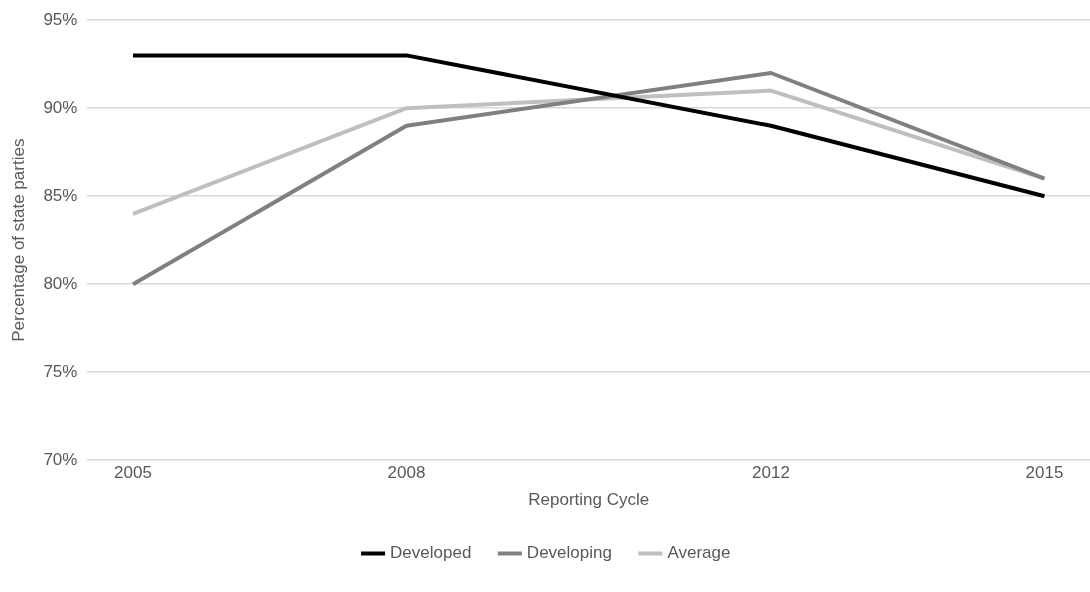 The width and height of the screenshot is (1090, 592). Describe the element at coordinates (699, 553) in the screenshot. I see `legend-label: Average` at that location.